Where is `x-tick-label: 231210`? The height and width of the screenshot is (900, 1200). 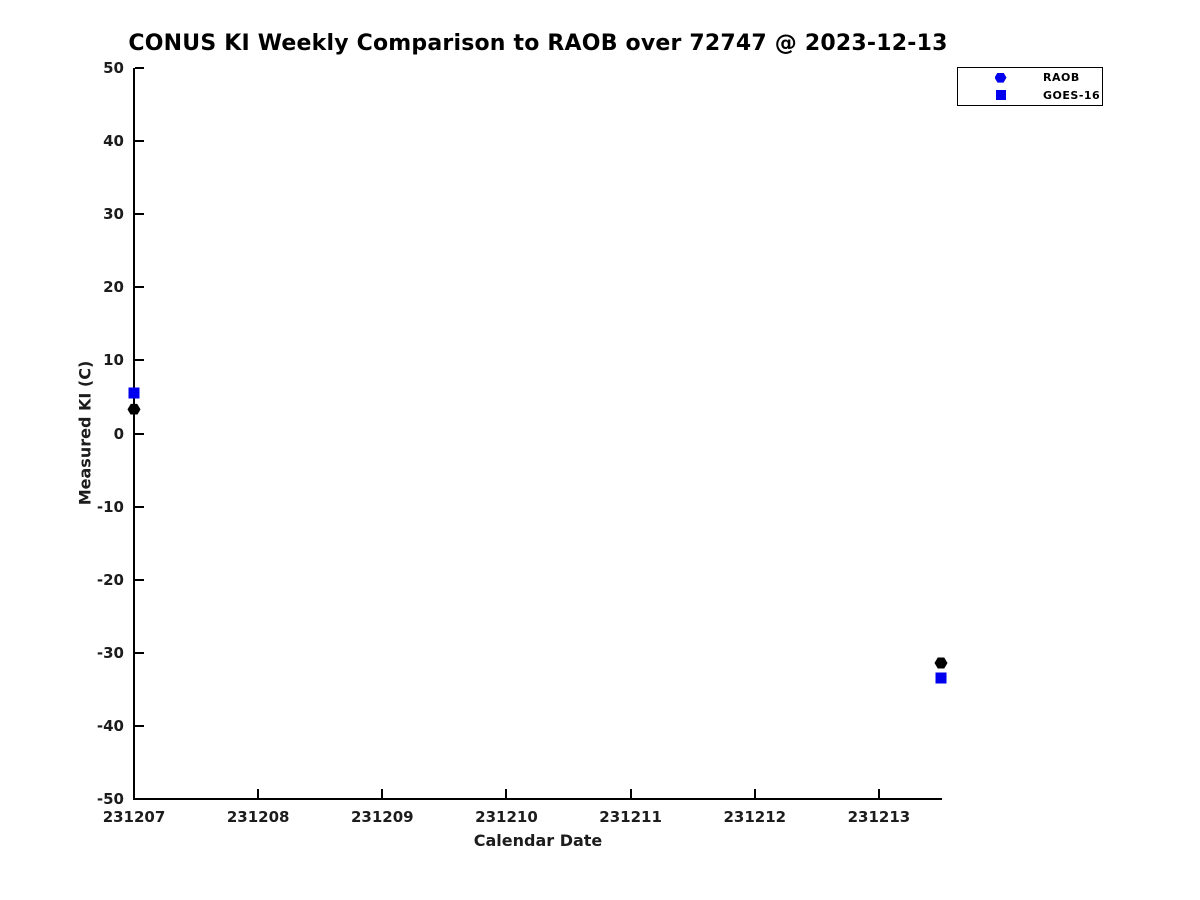 x-tick-label: 231210 is located at coordinates (506, 817).